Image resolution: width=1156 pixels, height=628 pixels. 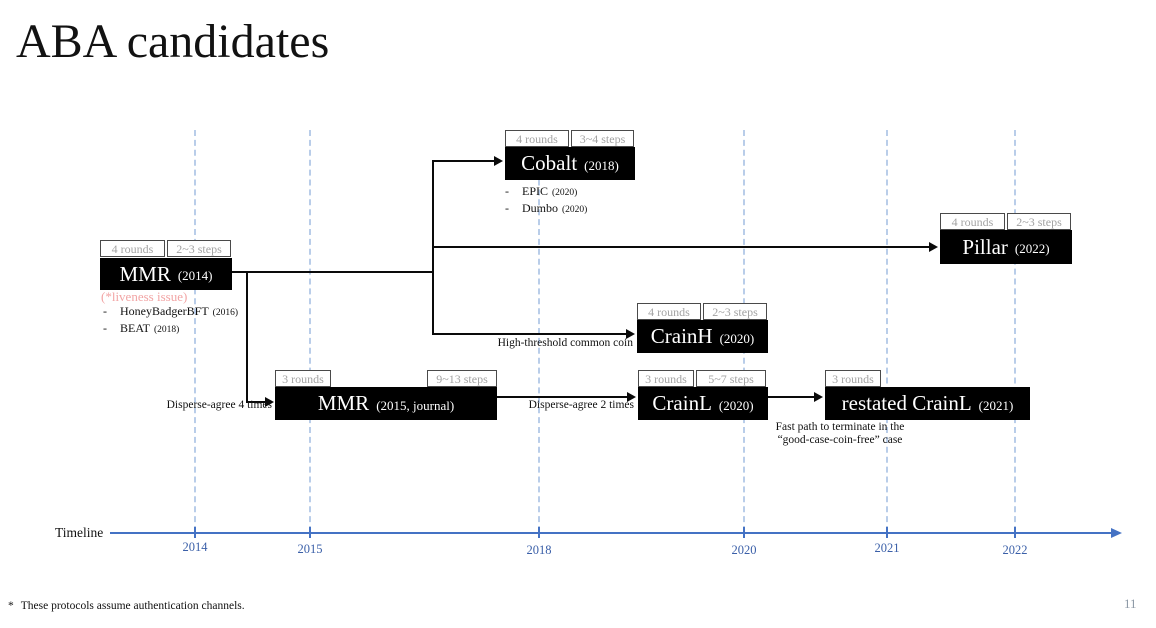 I want to click on year-label-2014: 2014, so click(x=195, y=547).